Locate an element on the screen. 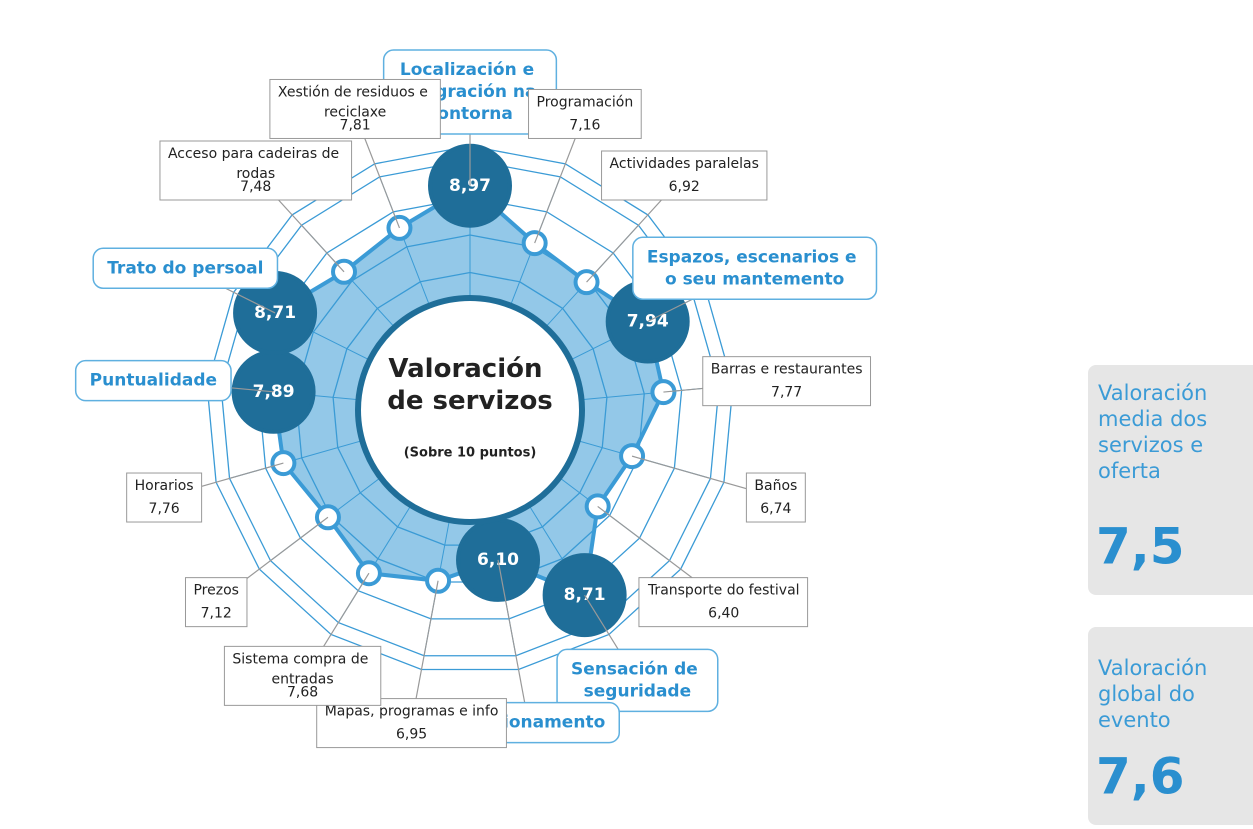 This screenshot has height=829, width=1253. featured-label: Localización e integración na contorna is located at coordinates (470, 92).